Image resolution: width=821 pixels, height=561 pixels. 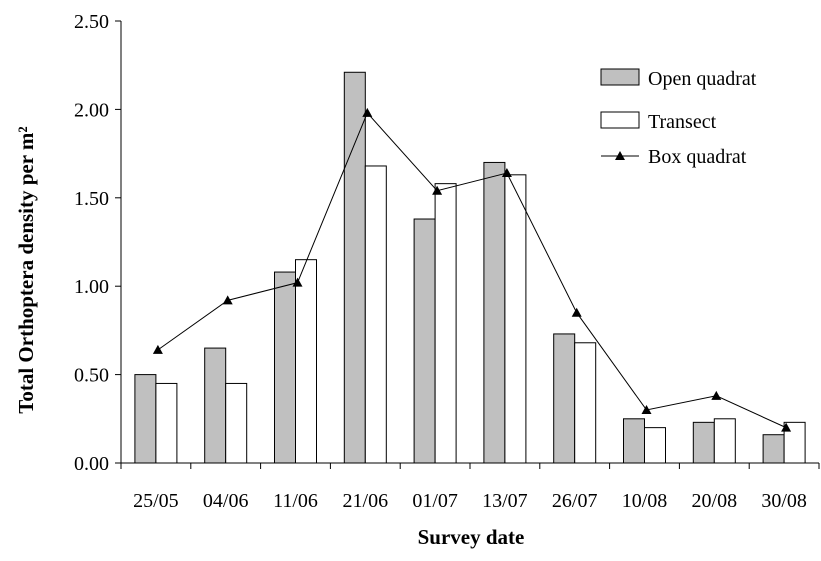 What do you see at coordinates (156, 501) in the screenshot?
I see `x-tick-label: 25/05` at bounding box center [156, 501].